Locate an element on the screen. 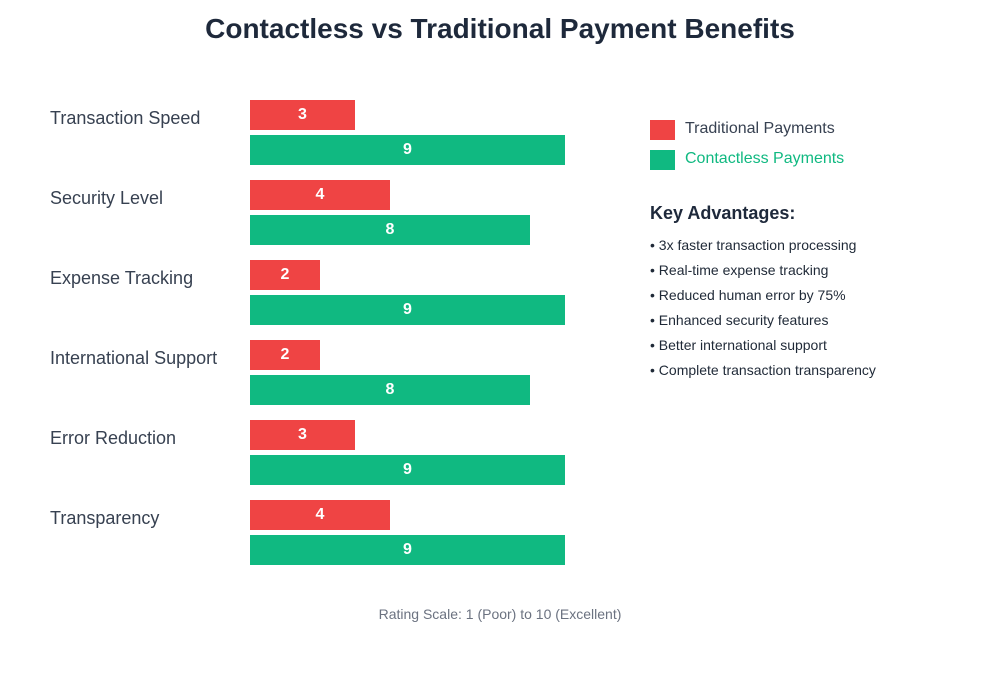 This screenshot has height=700, width=1000. advantage-item: • Complete transaction transparency is located at coordinates (763, 370).